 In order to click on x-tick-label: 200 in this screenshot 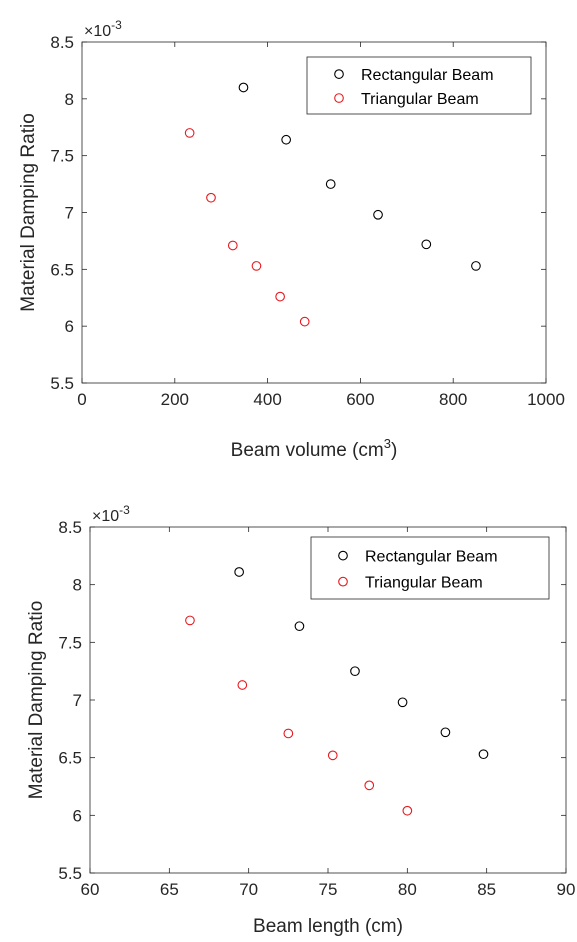, I will do `click(175, 399)`.